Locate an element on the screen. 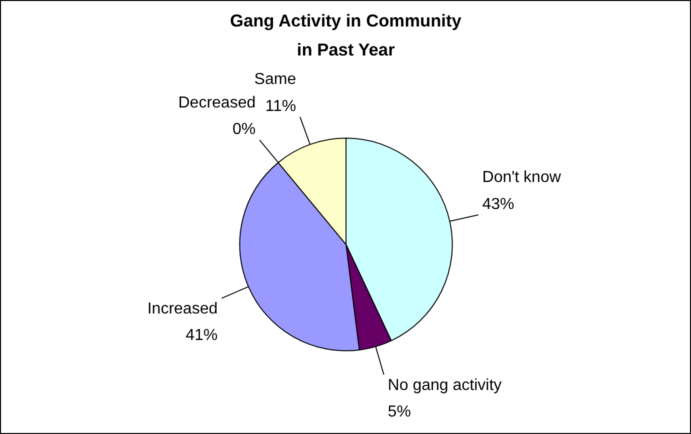  text: 0% is located at coordinates (244, 129).